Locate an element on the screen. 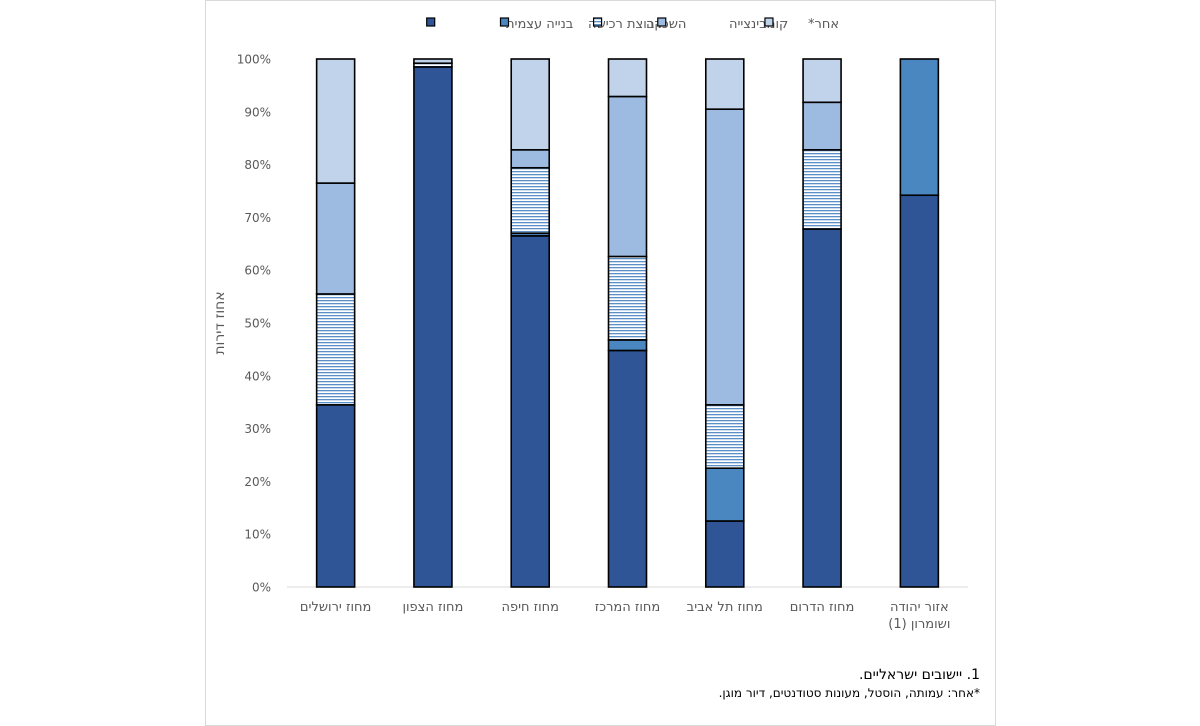 This screenshot has width=1200, height=726. x-category-label: מחוז חיפה is located at coordinates (530, 607).